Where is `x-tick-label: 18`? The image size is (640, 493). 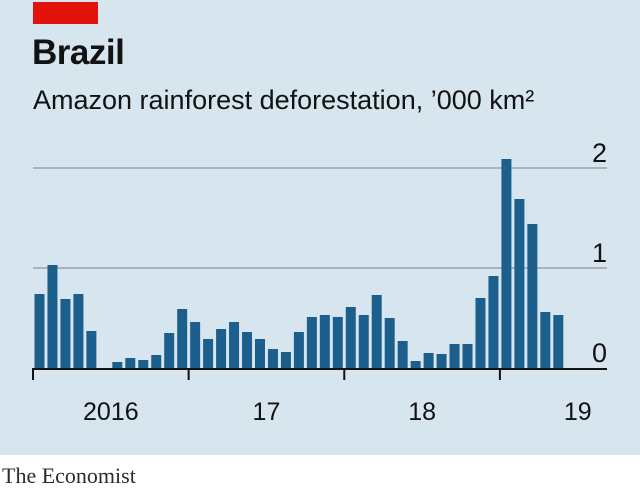
x-tick-label: 18 is located at coordinates (422, 412).